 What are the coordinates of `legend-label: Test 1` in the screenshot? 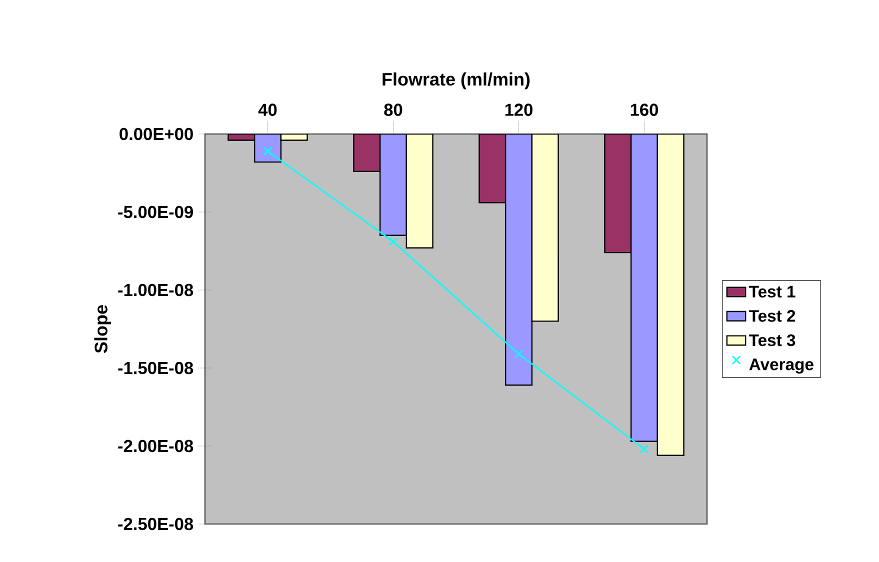 It's located at (772, 292).